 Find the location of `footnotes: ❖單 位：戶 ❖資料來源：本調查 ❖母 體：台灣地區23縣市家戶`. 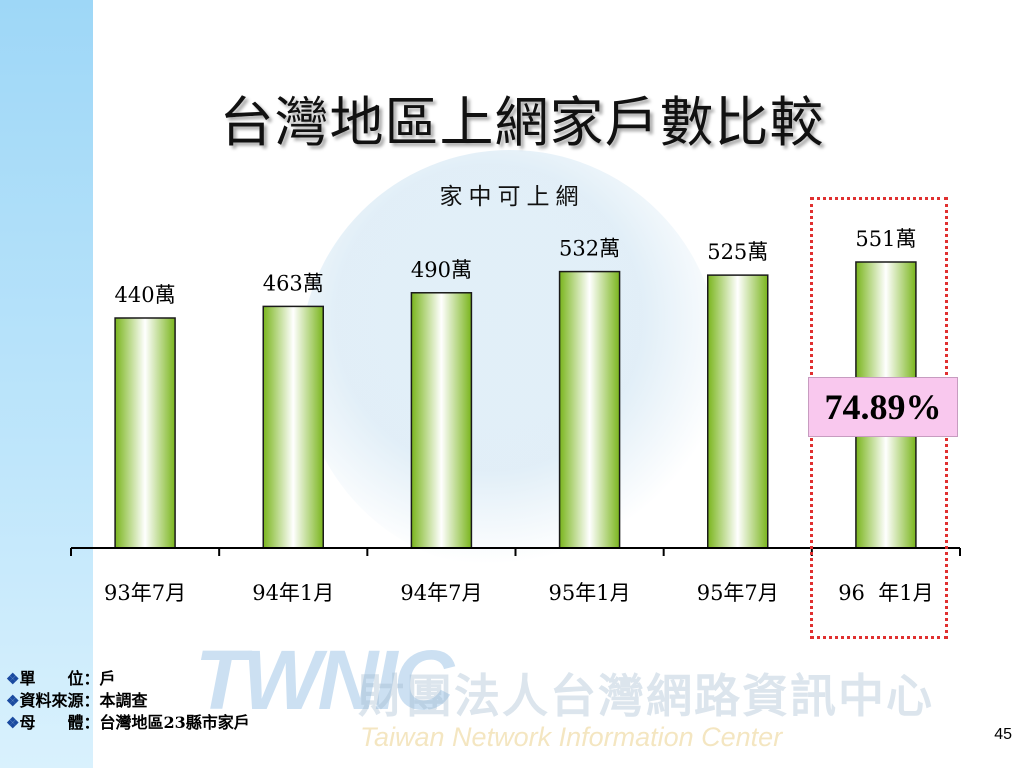

footnotes: ❖單 位：戶 ❖資料來源：本調查 ❖母 體：台灣地區23縣市家戶 is located at coordinates (128, 701).